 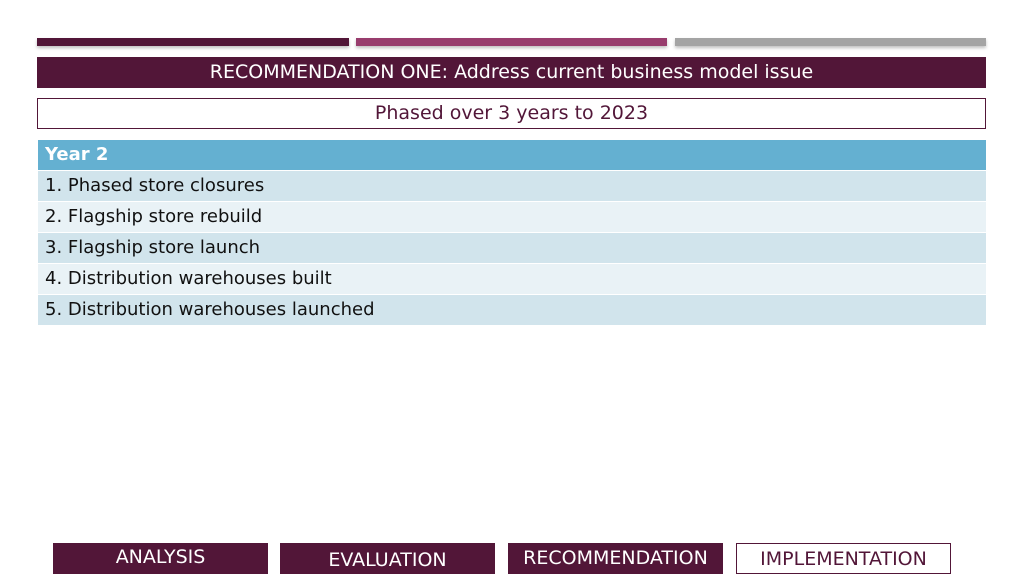 I want to click on nav-tab-analysis: ANALYSIS, so click(x=160, y=558).